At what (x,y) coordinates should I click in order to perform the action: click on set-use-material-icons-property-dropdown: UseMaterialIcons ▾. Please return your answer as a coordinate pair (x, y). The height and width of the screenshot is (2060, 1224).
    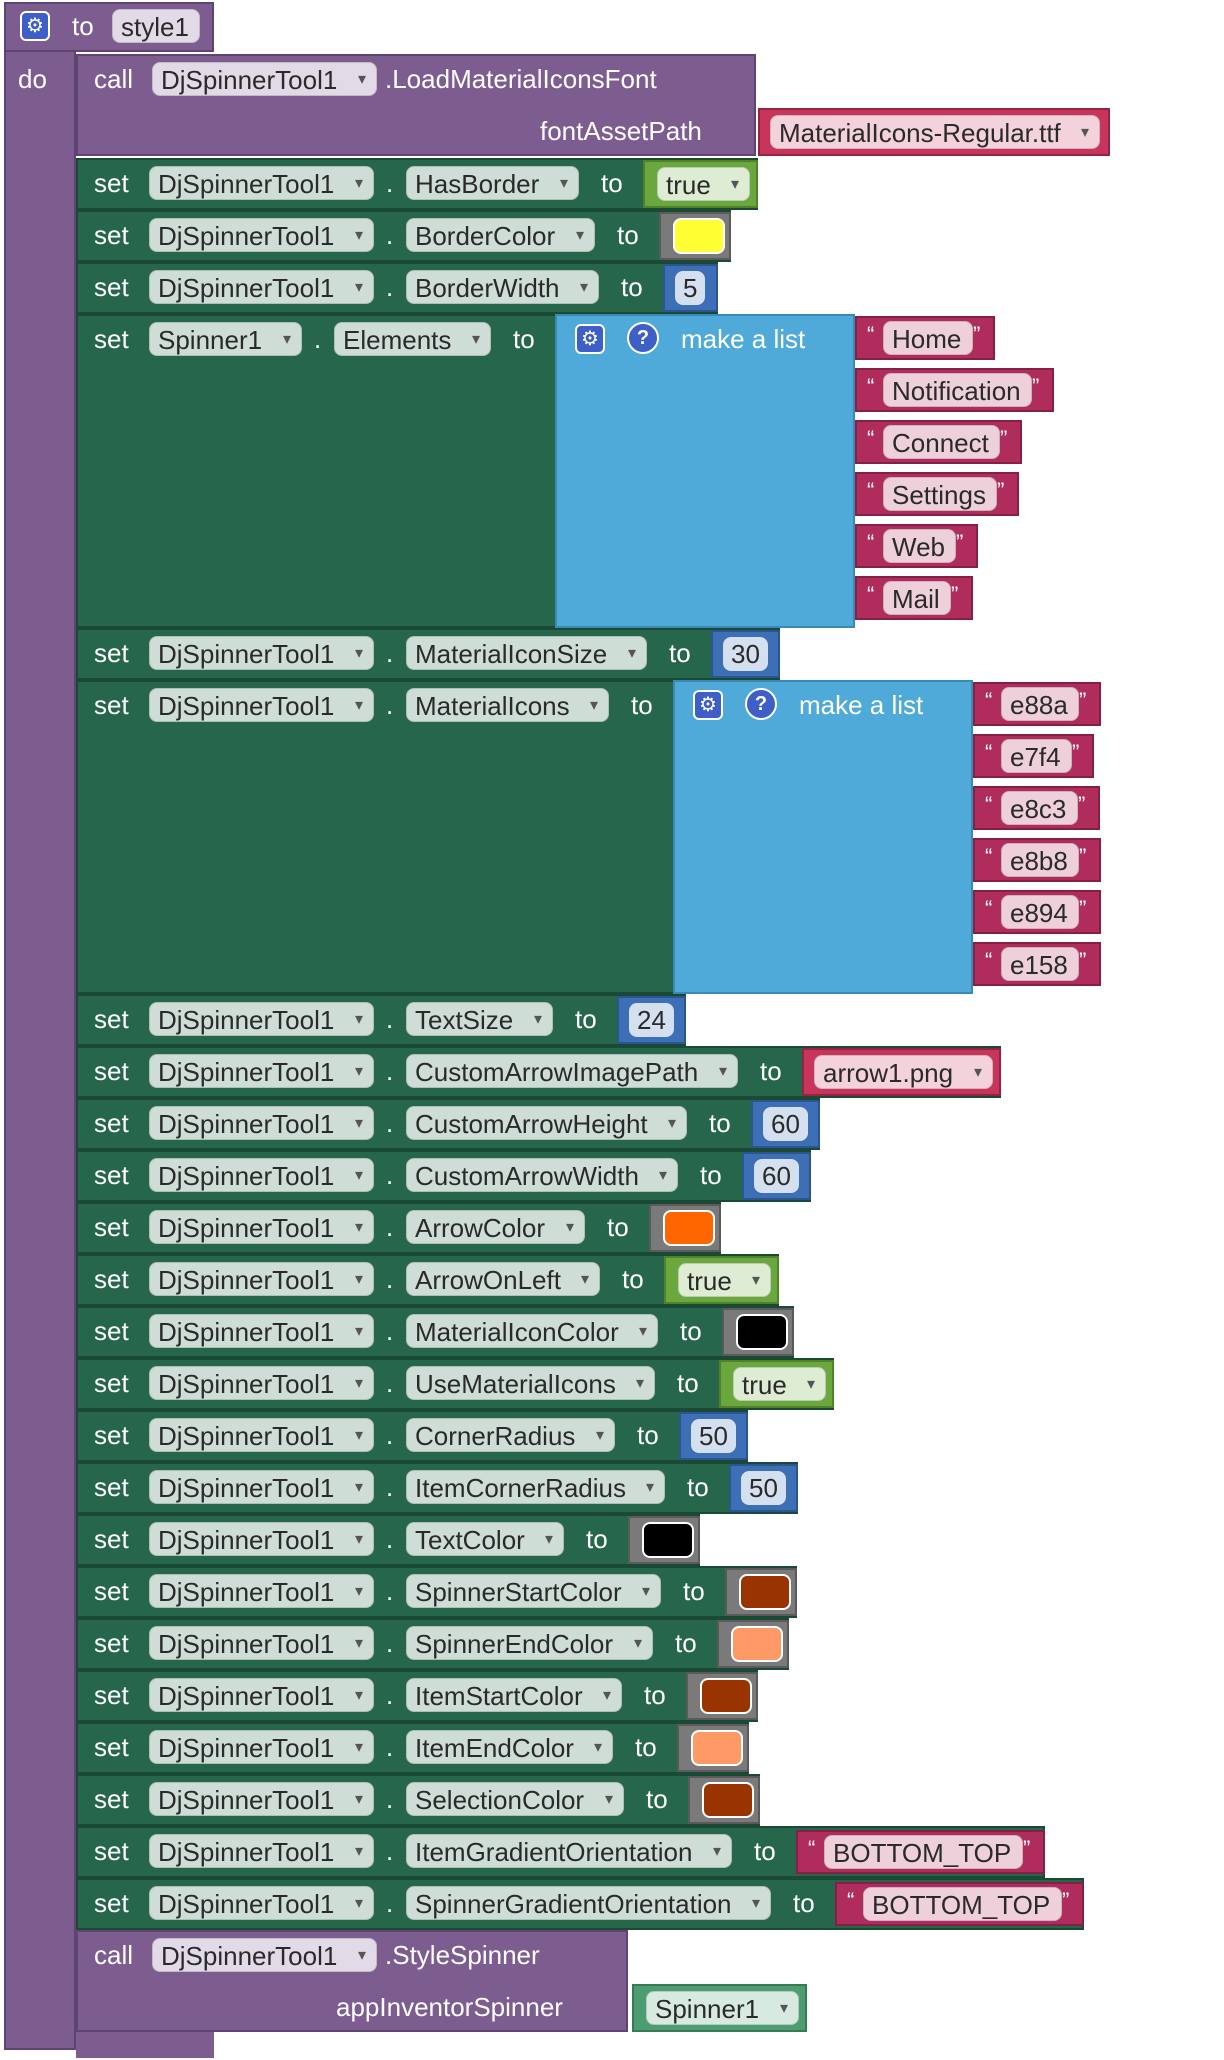
    Looking at the image, I should click on (530, 1383).